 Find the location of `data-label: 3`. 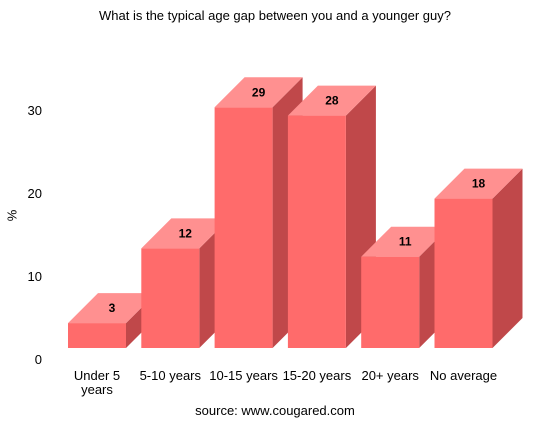

data-label: 3 is located at coordinates (112, 308).